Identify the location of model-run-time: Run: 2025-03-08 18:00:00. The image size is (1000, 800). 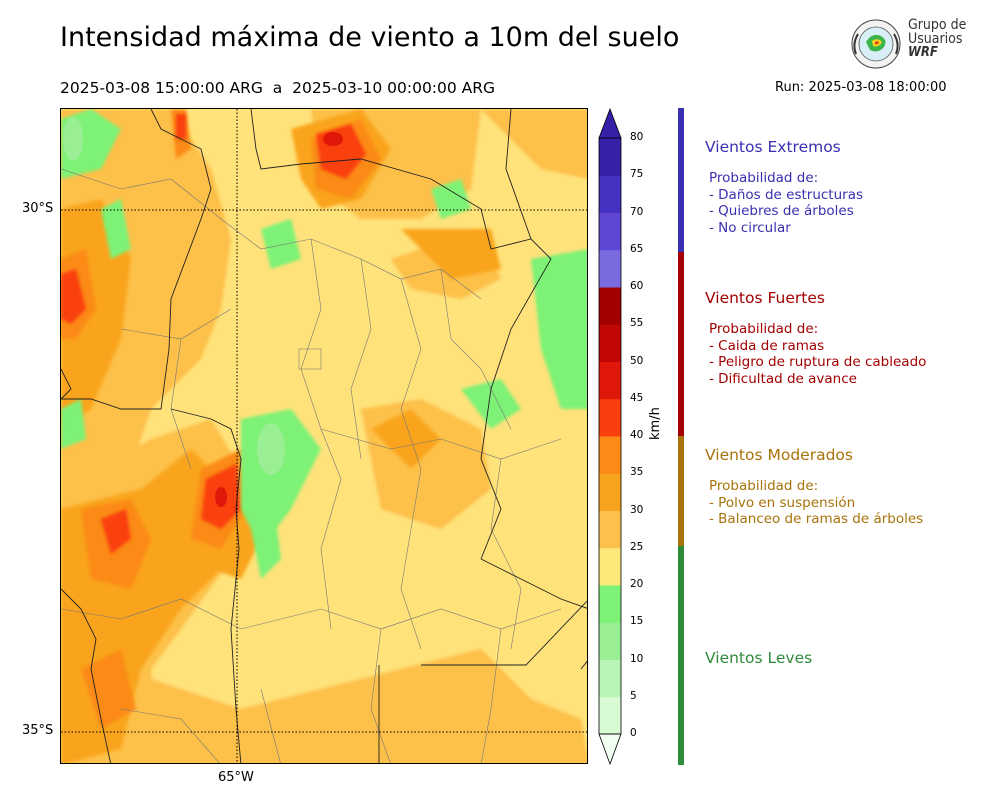
(861, 87).